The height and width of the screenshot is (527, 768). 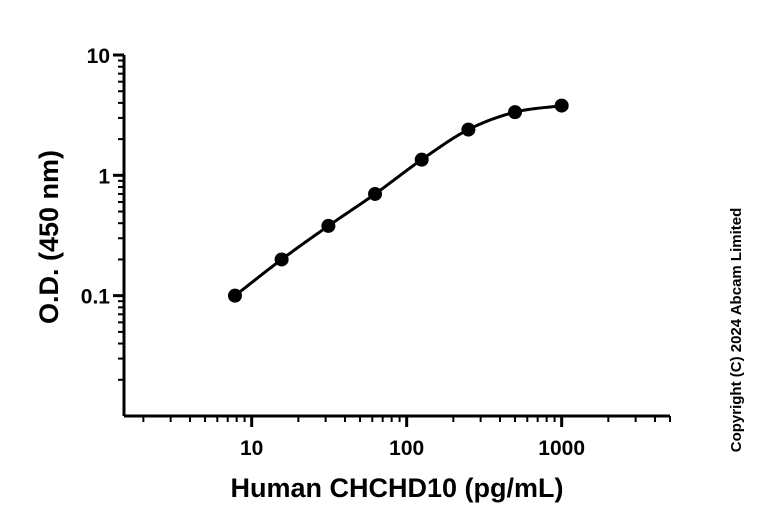 I want to click on y-tick-label: 10, so click(x=98, y=56).